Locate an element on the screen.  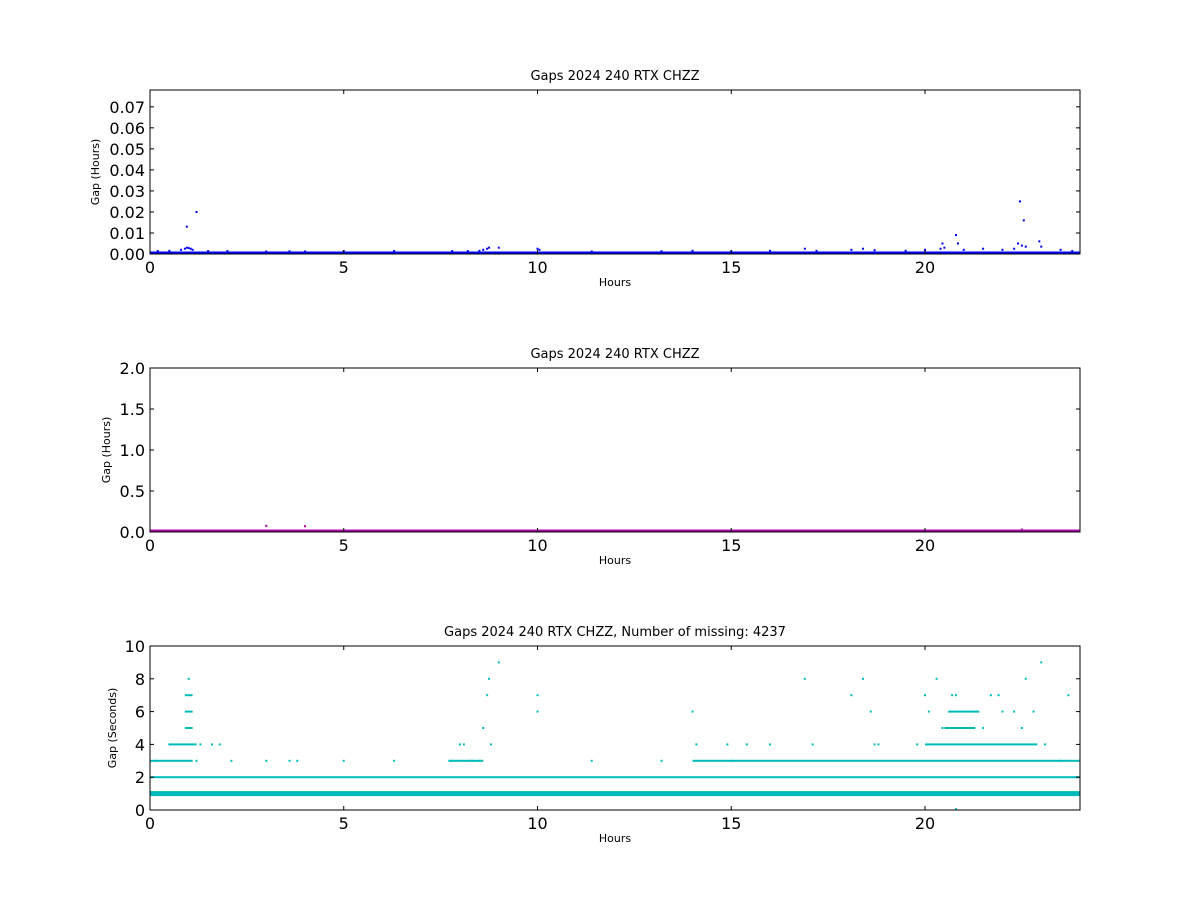
panel-3-x-tick-label: 0 is located at coordinates (150, 823).